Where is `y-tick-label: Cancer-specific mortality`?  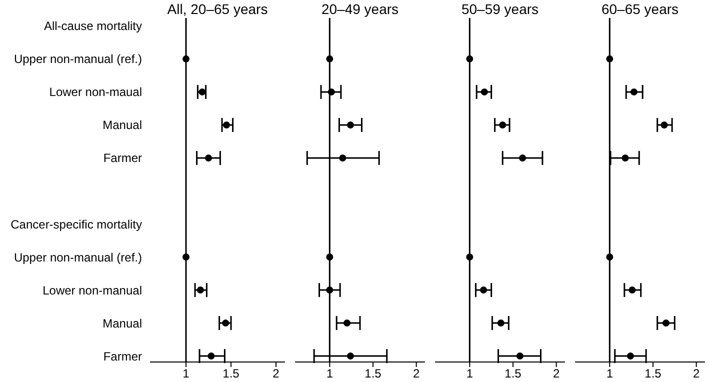
y-tick-label: Cancer-specific mortality is located at coordinates (76, 224).